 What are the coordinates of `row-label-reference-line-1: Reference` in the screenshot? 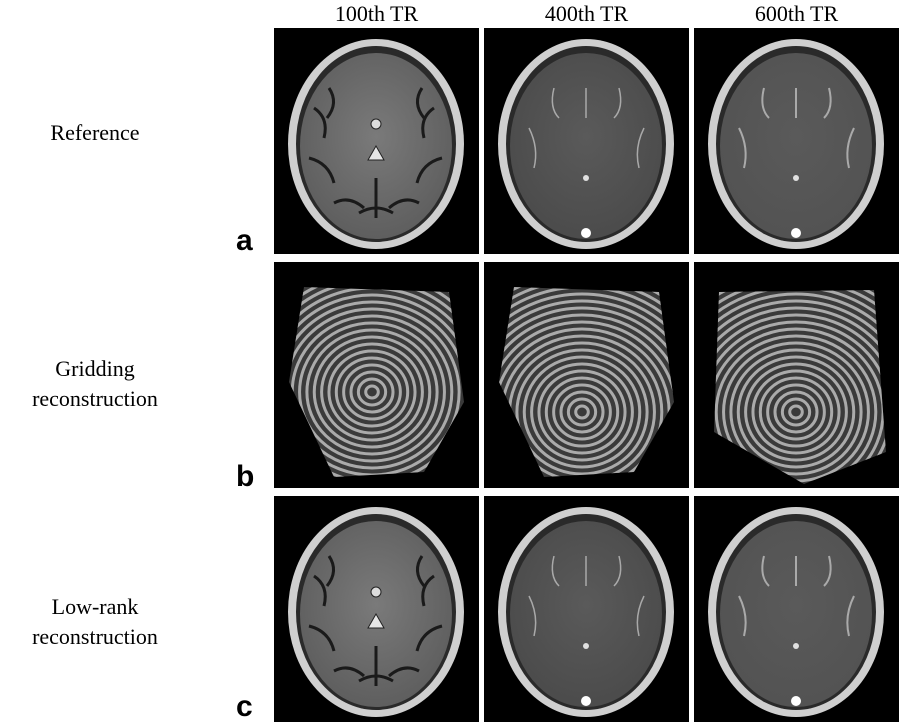 It's located at (95, 132).